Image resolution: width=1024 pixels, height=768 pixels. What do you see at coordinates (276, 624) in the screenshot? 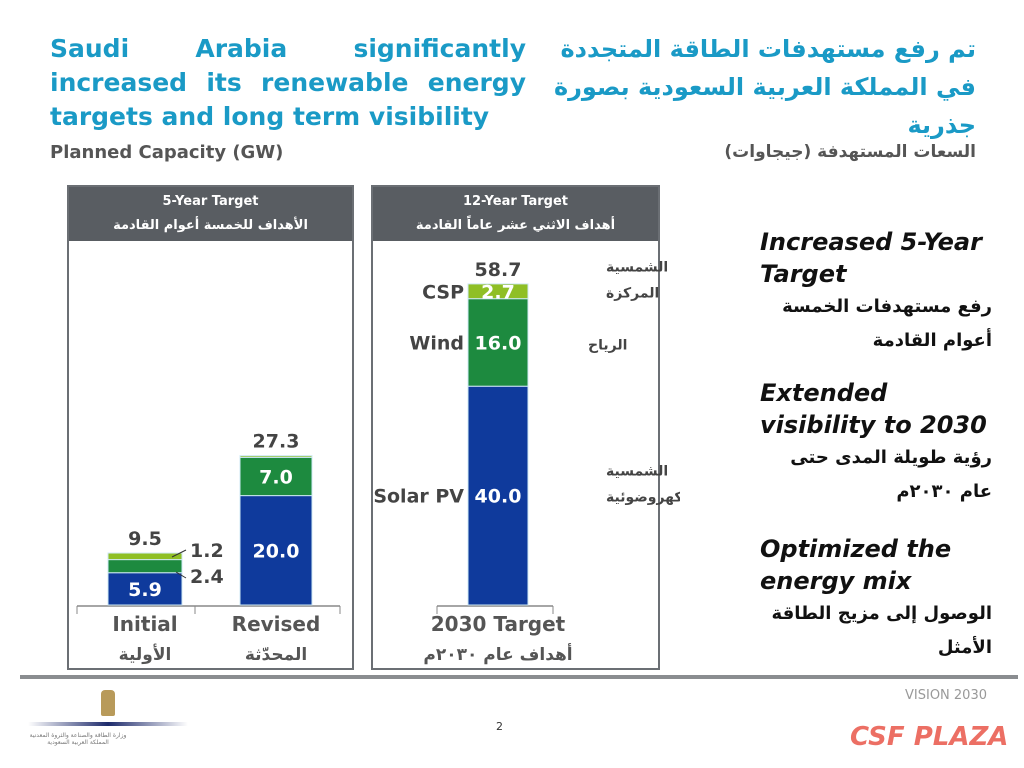
I see `category-label: Revised` at bounding box center [276, 624].